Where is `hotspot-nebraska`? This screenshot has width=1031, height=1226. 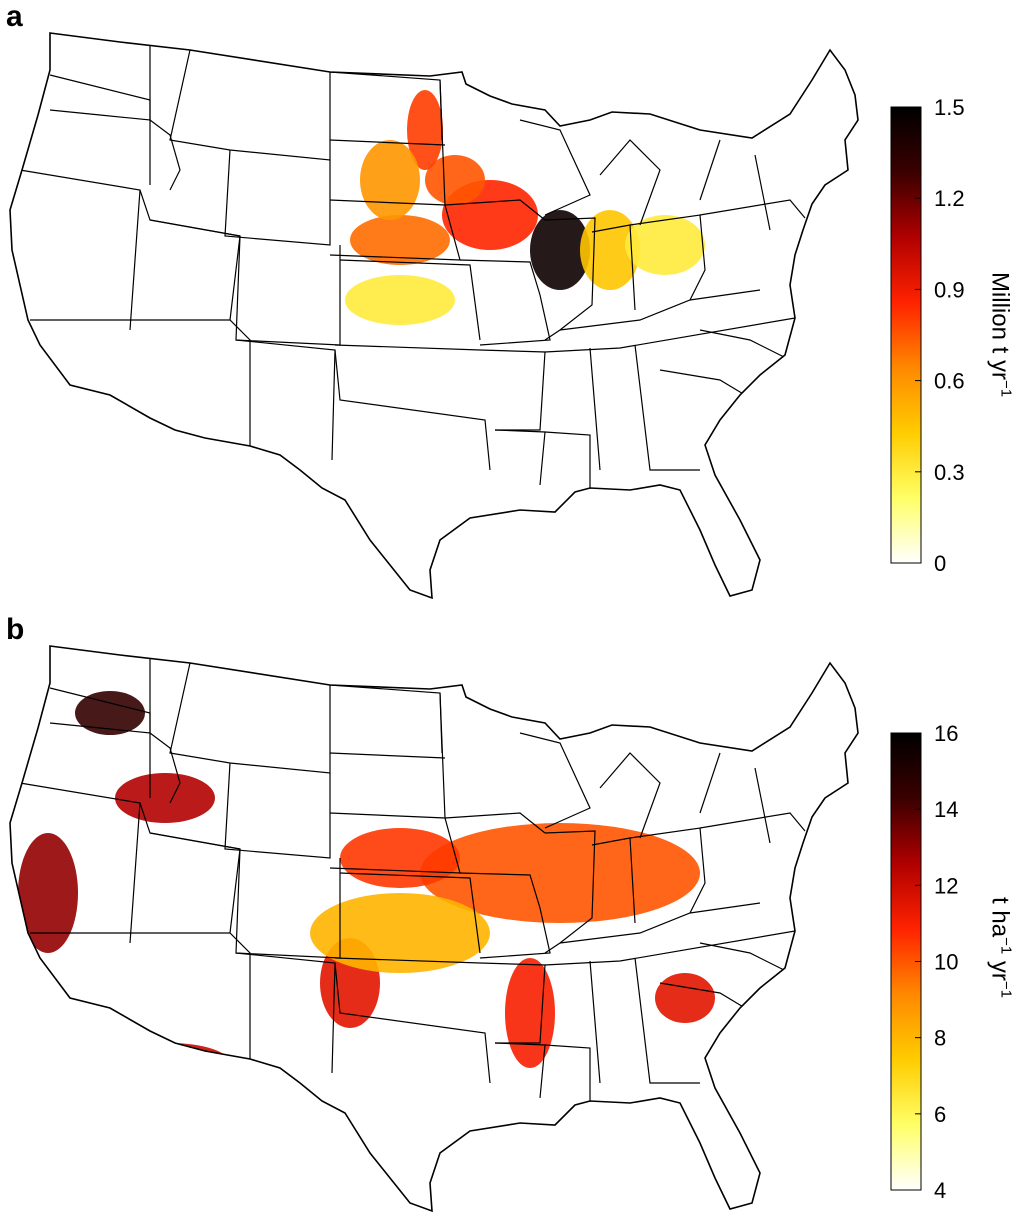
hotspot-nebraska is located at coordinates (400, 858).